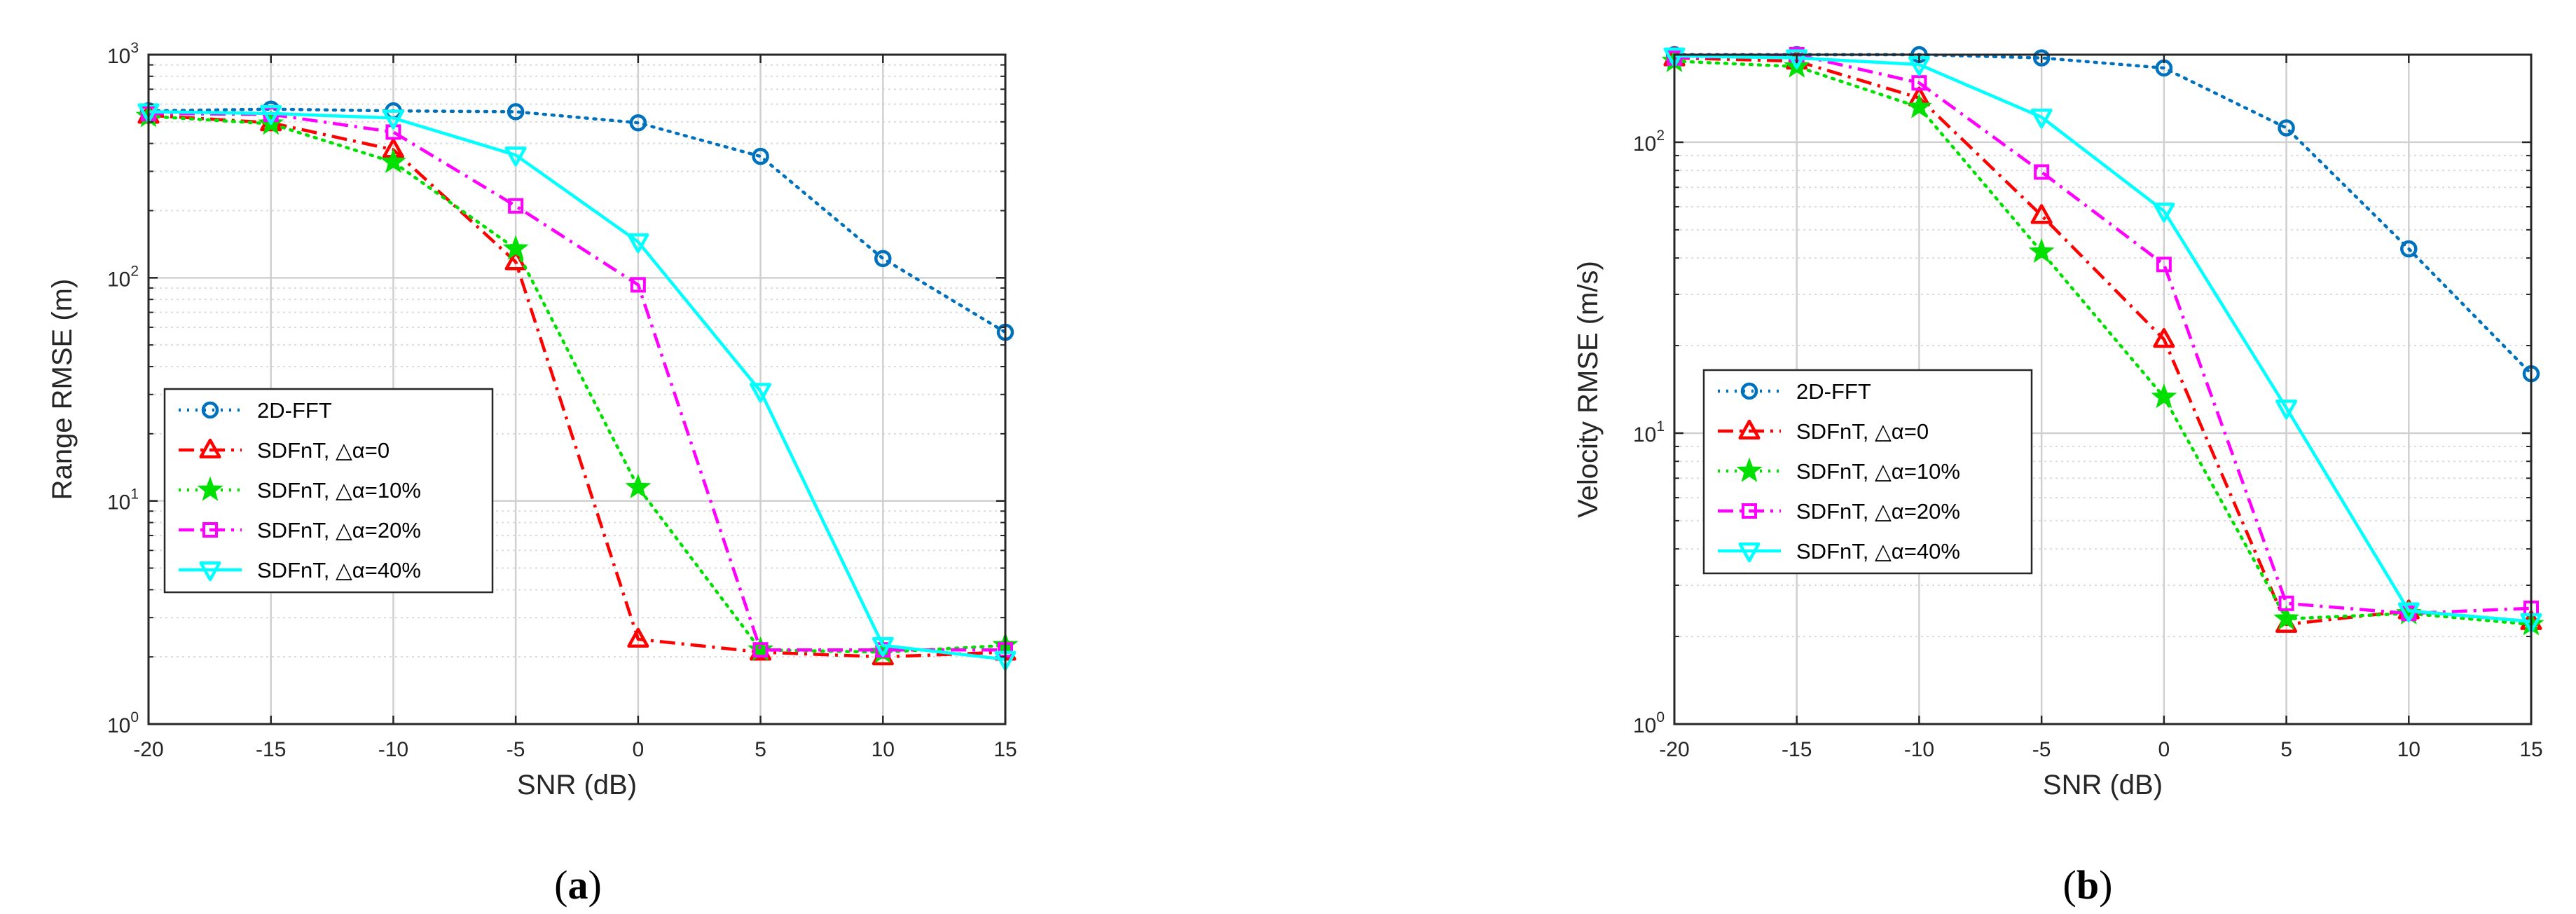 This screenshot has height=914, width=2576. Describe the element at coordinates (148, 749) in the screenshot. I see `x-tick-label: -20` at that location.